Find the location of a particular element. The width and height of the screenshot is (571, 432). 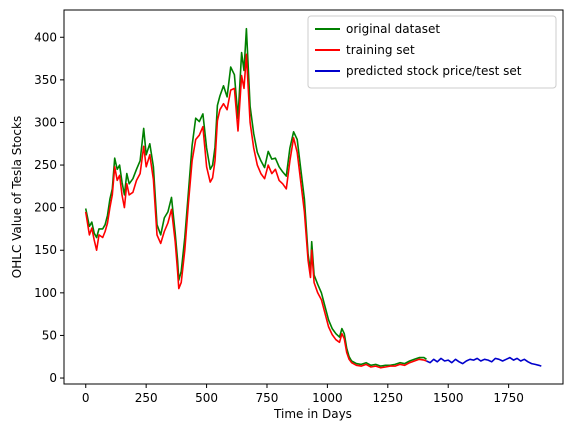

x-tick-label: 1250 is located at coordinates (388, 398).